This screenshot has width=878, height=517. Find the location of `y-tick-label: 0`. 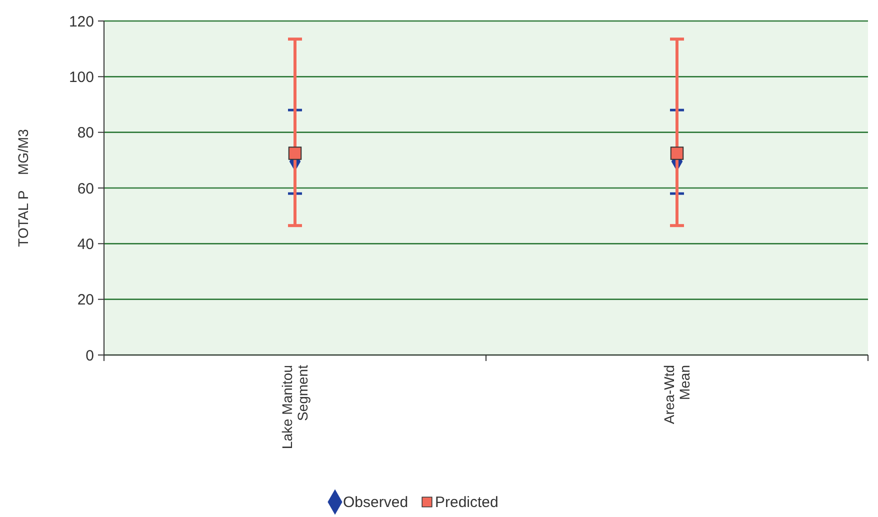

y-tick-label: 0 is located at coordinates (90, 355).